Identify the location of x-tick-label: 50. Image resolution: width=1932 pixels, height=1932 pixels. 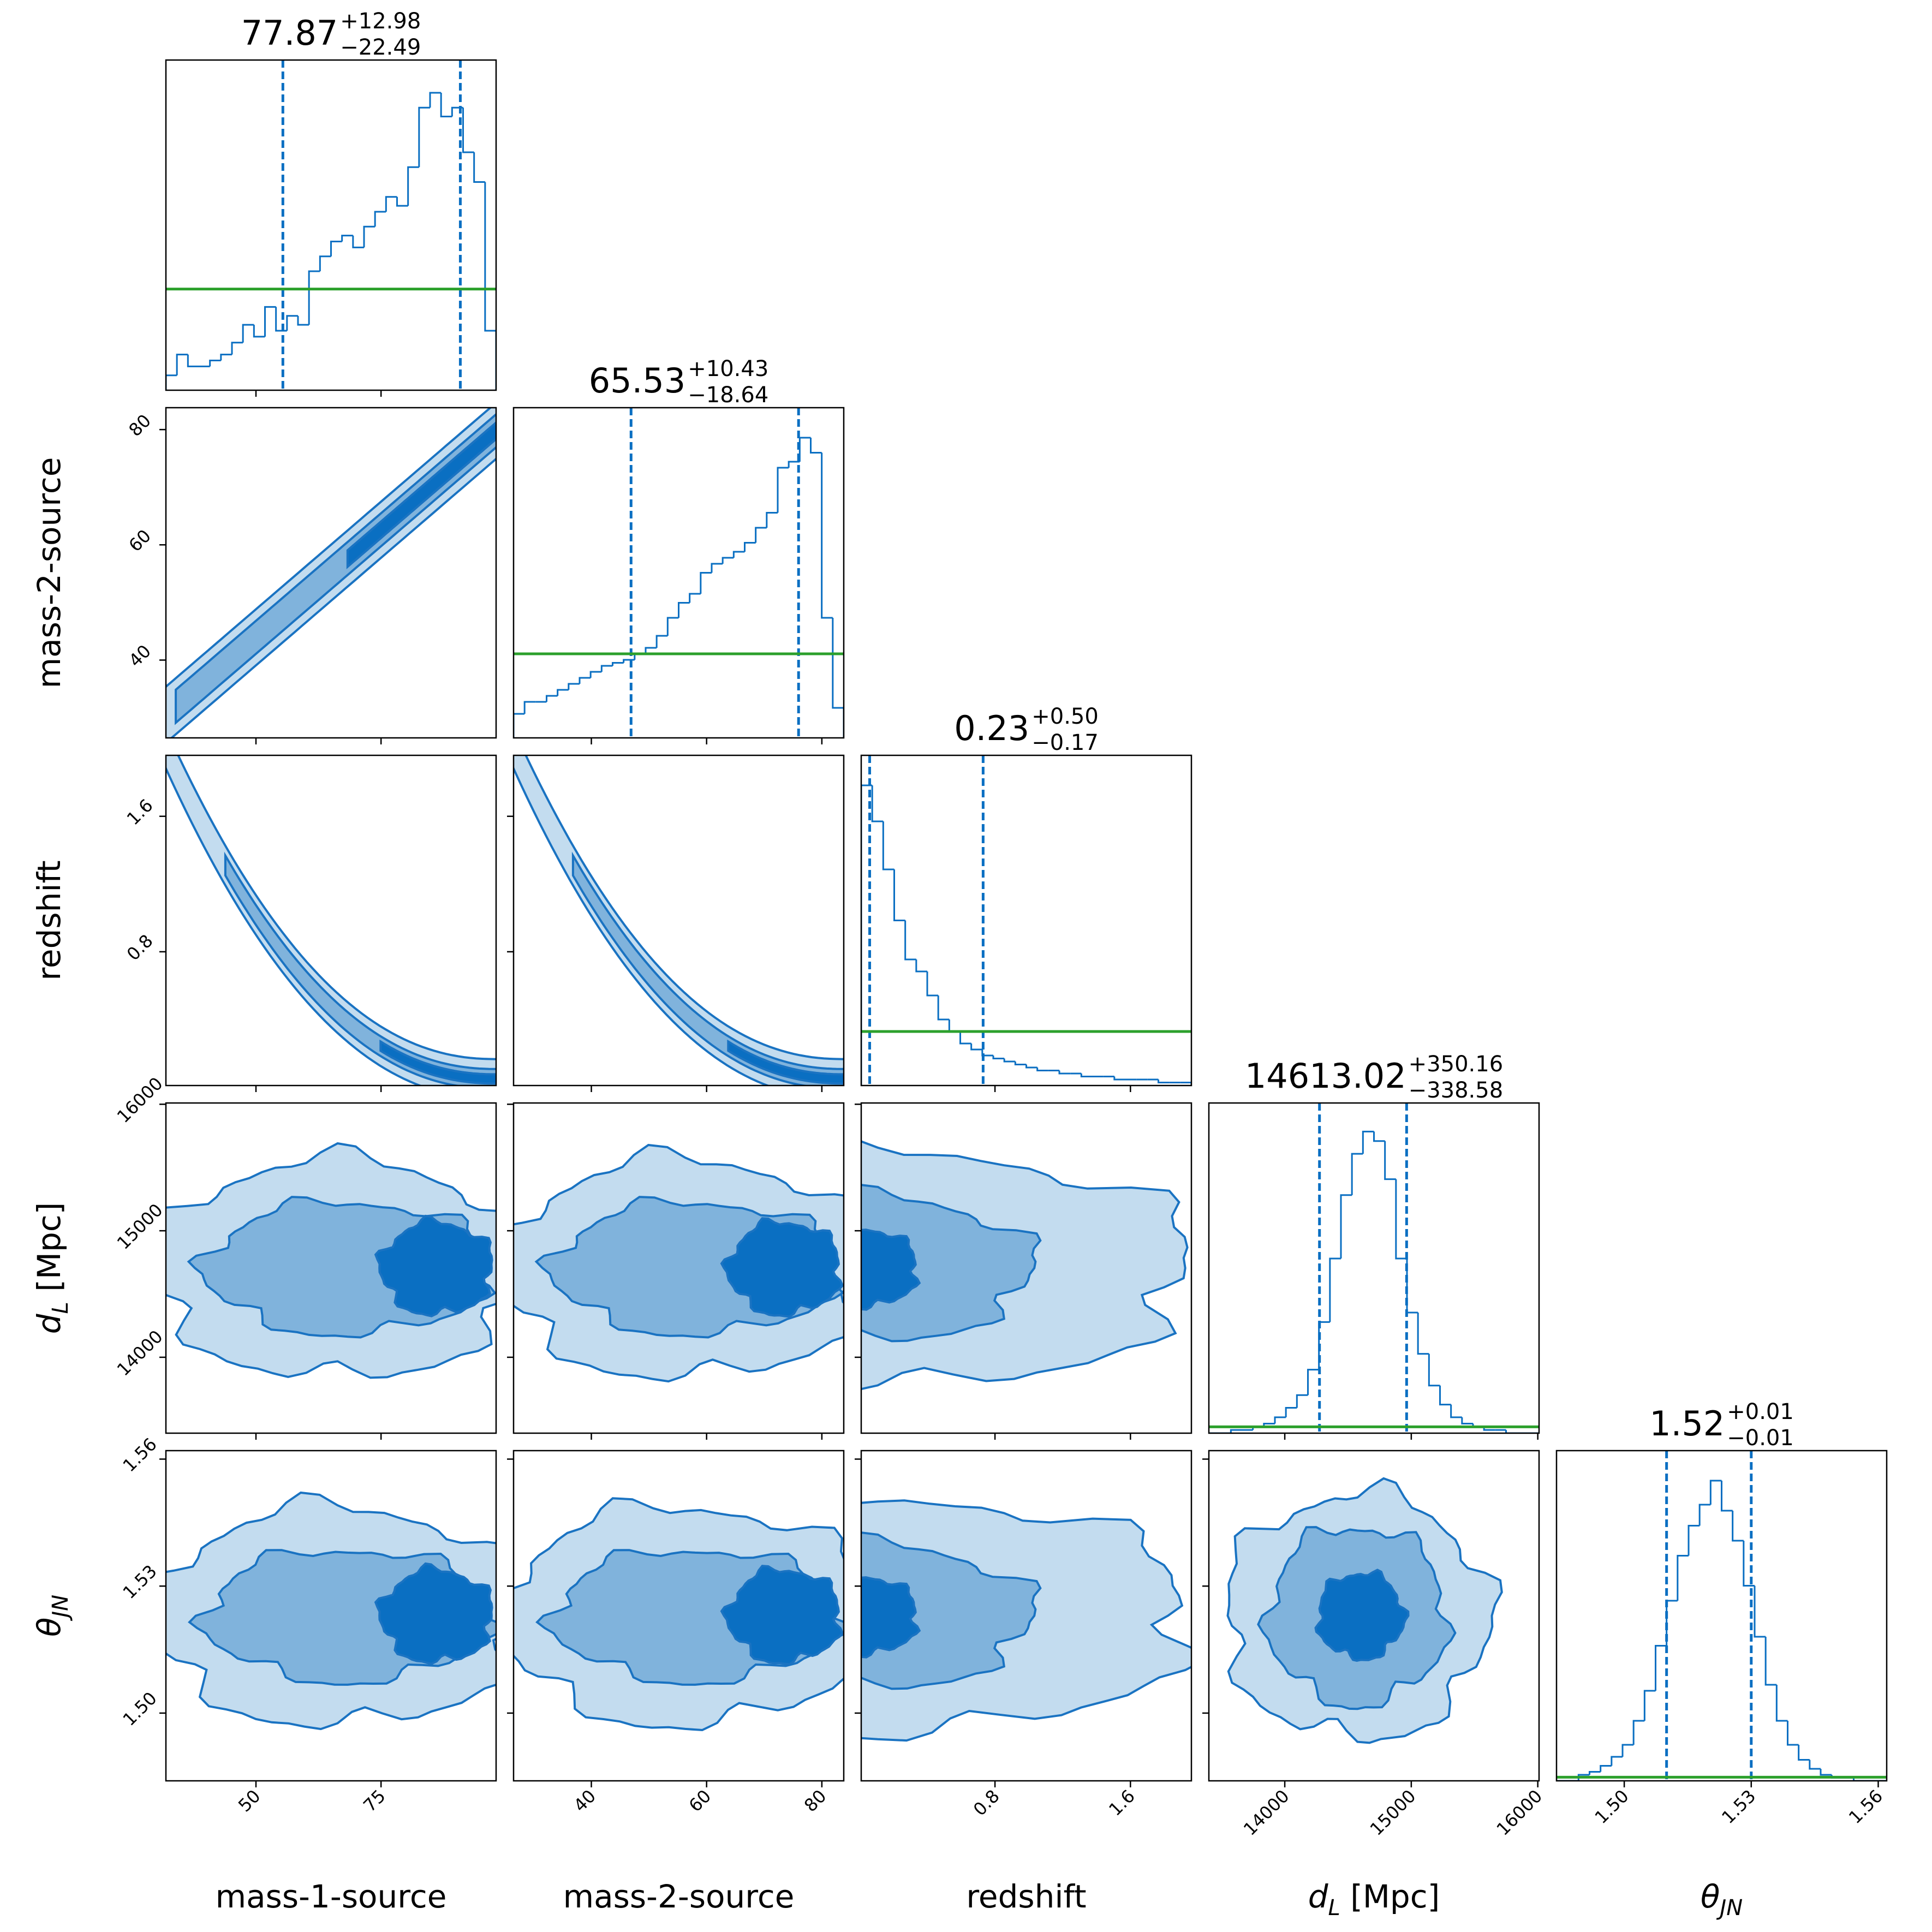
(249, 1801).